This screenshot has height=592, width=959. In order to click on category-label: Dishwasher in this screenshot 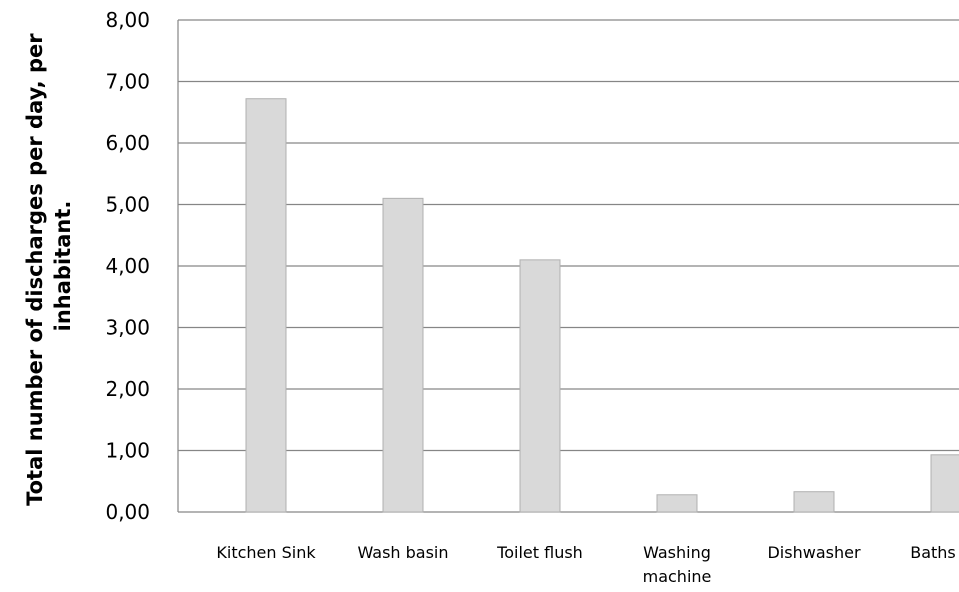, I will do `click(813, 552)`.